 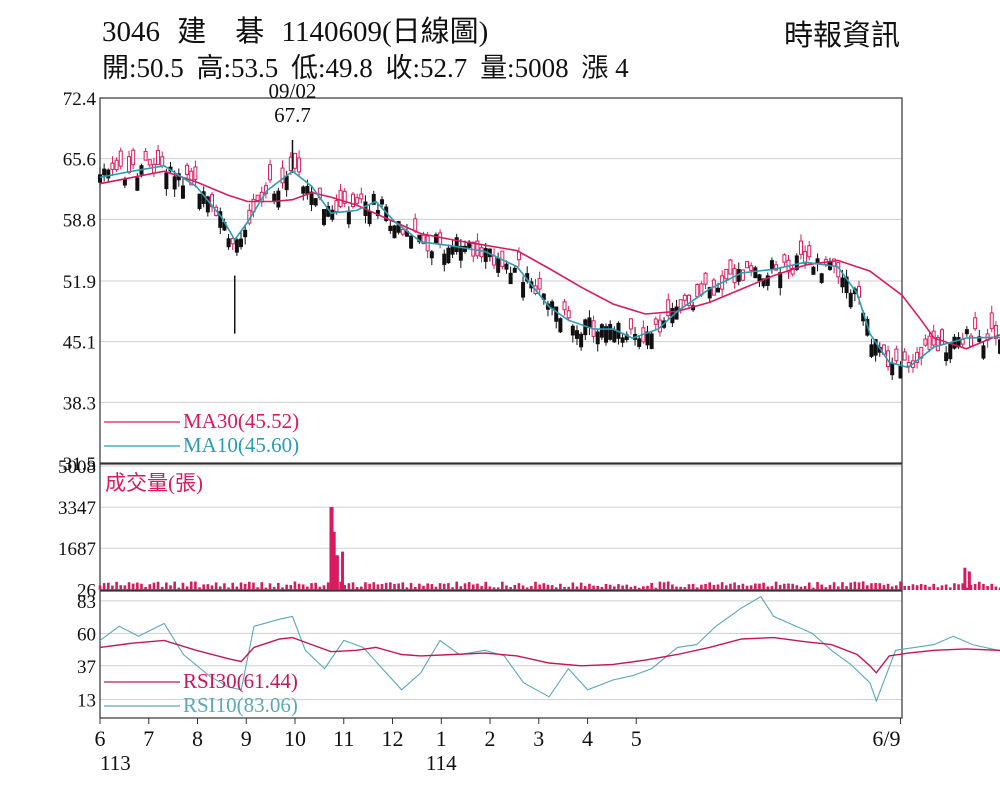 What do you see at coordinates (332, 68) in the screenshot?
I see `low-value: 低:49.8` at bounding box center [332, 68].